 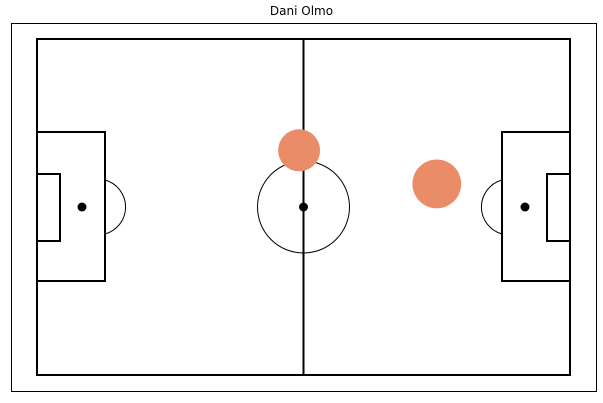 I want to click on data-points, so click(x=370, y=169).